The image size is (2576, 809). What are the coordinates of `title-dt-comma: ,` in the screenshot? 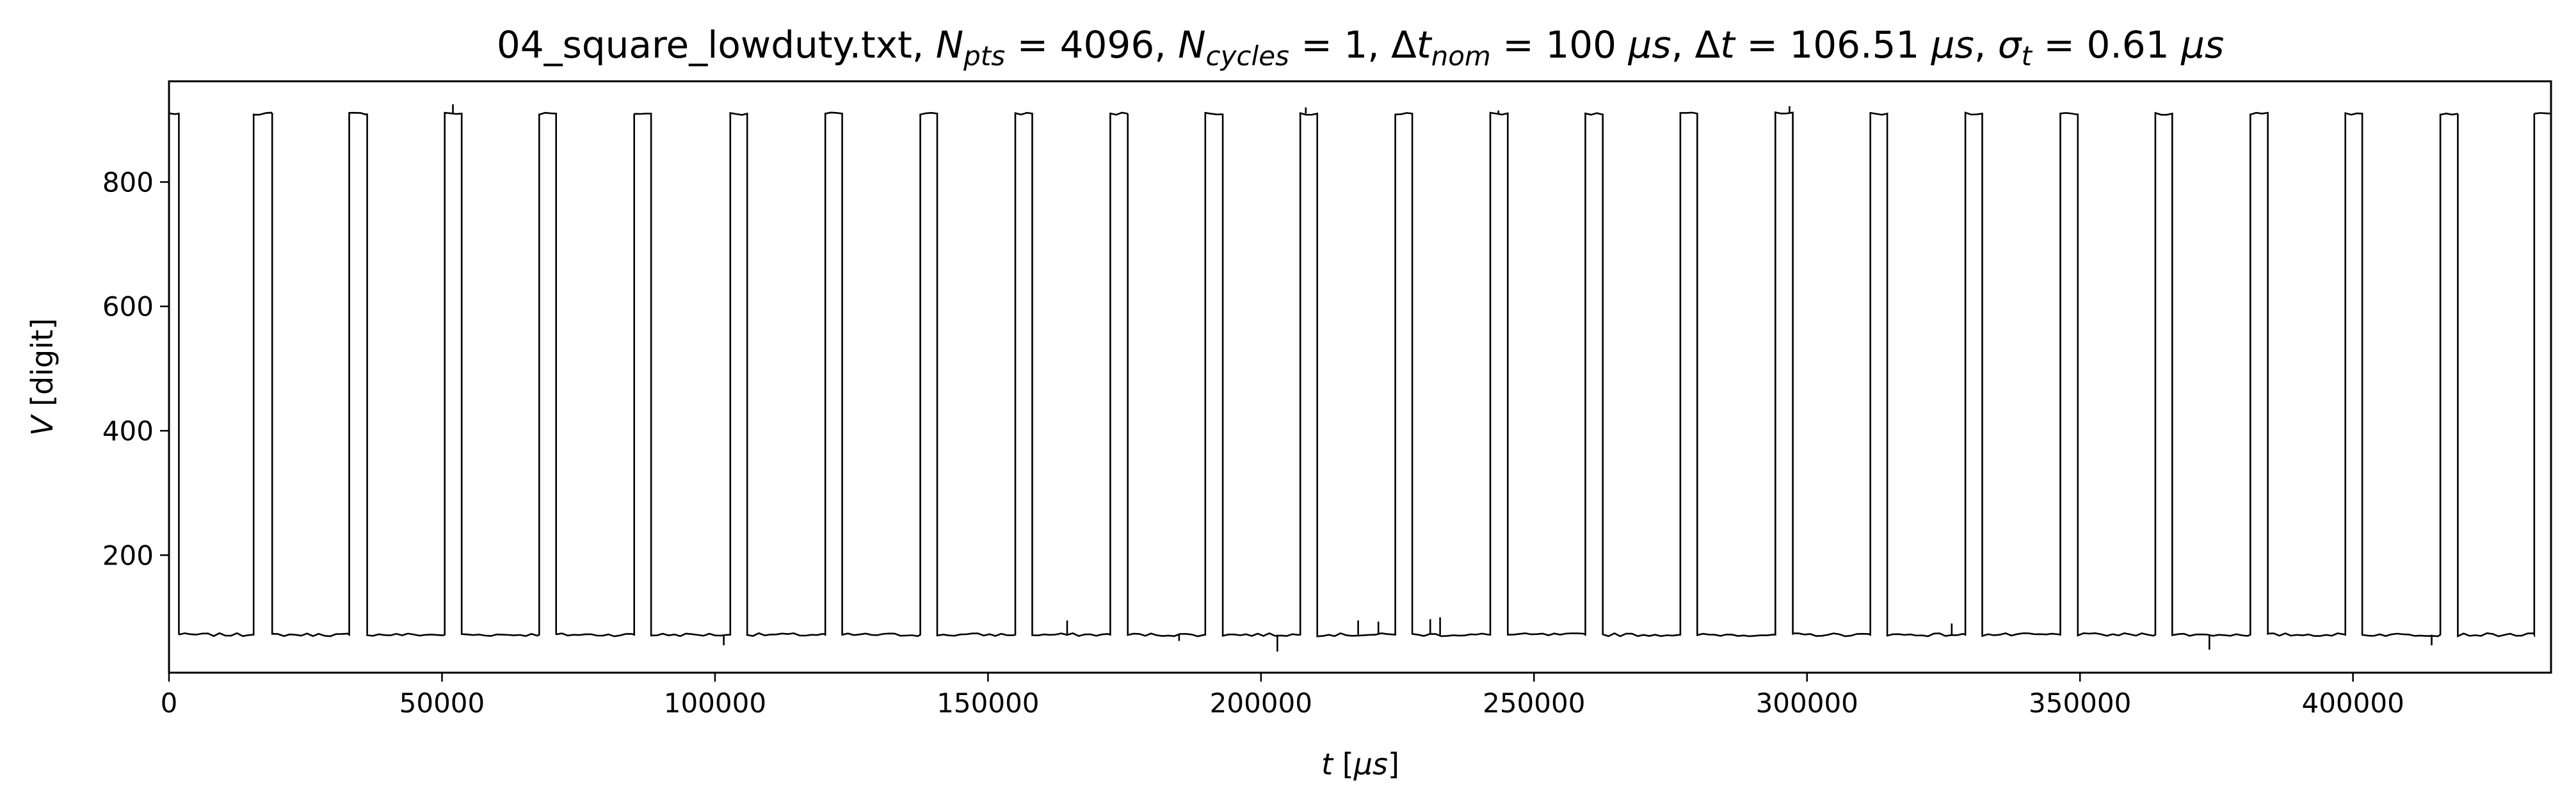 It's located at (1986, 45).